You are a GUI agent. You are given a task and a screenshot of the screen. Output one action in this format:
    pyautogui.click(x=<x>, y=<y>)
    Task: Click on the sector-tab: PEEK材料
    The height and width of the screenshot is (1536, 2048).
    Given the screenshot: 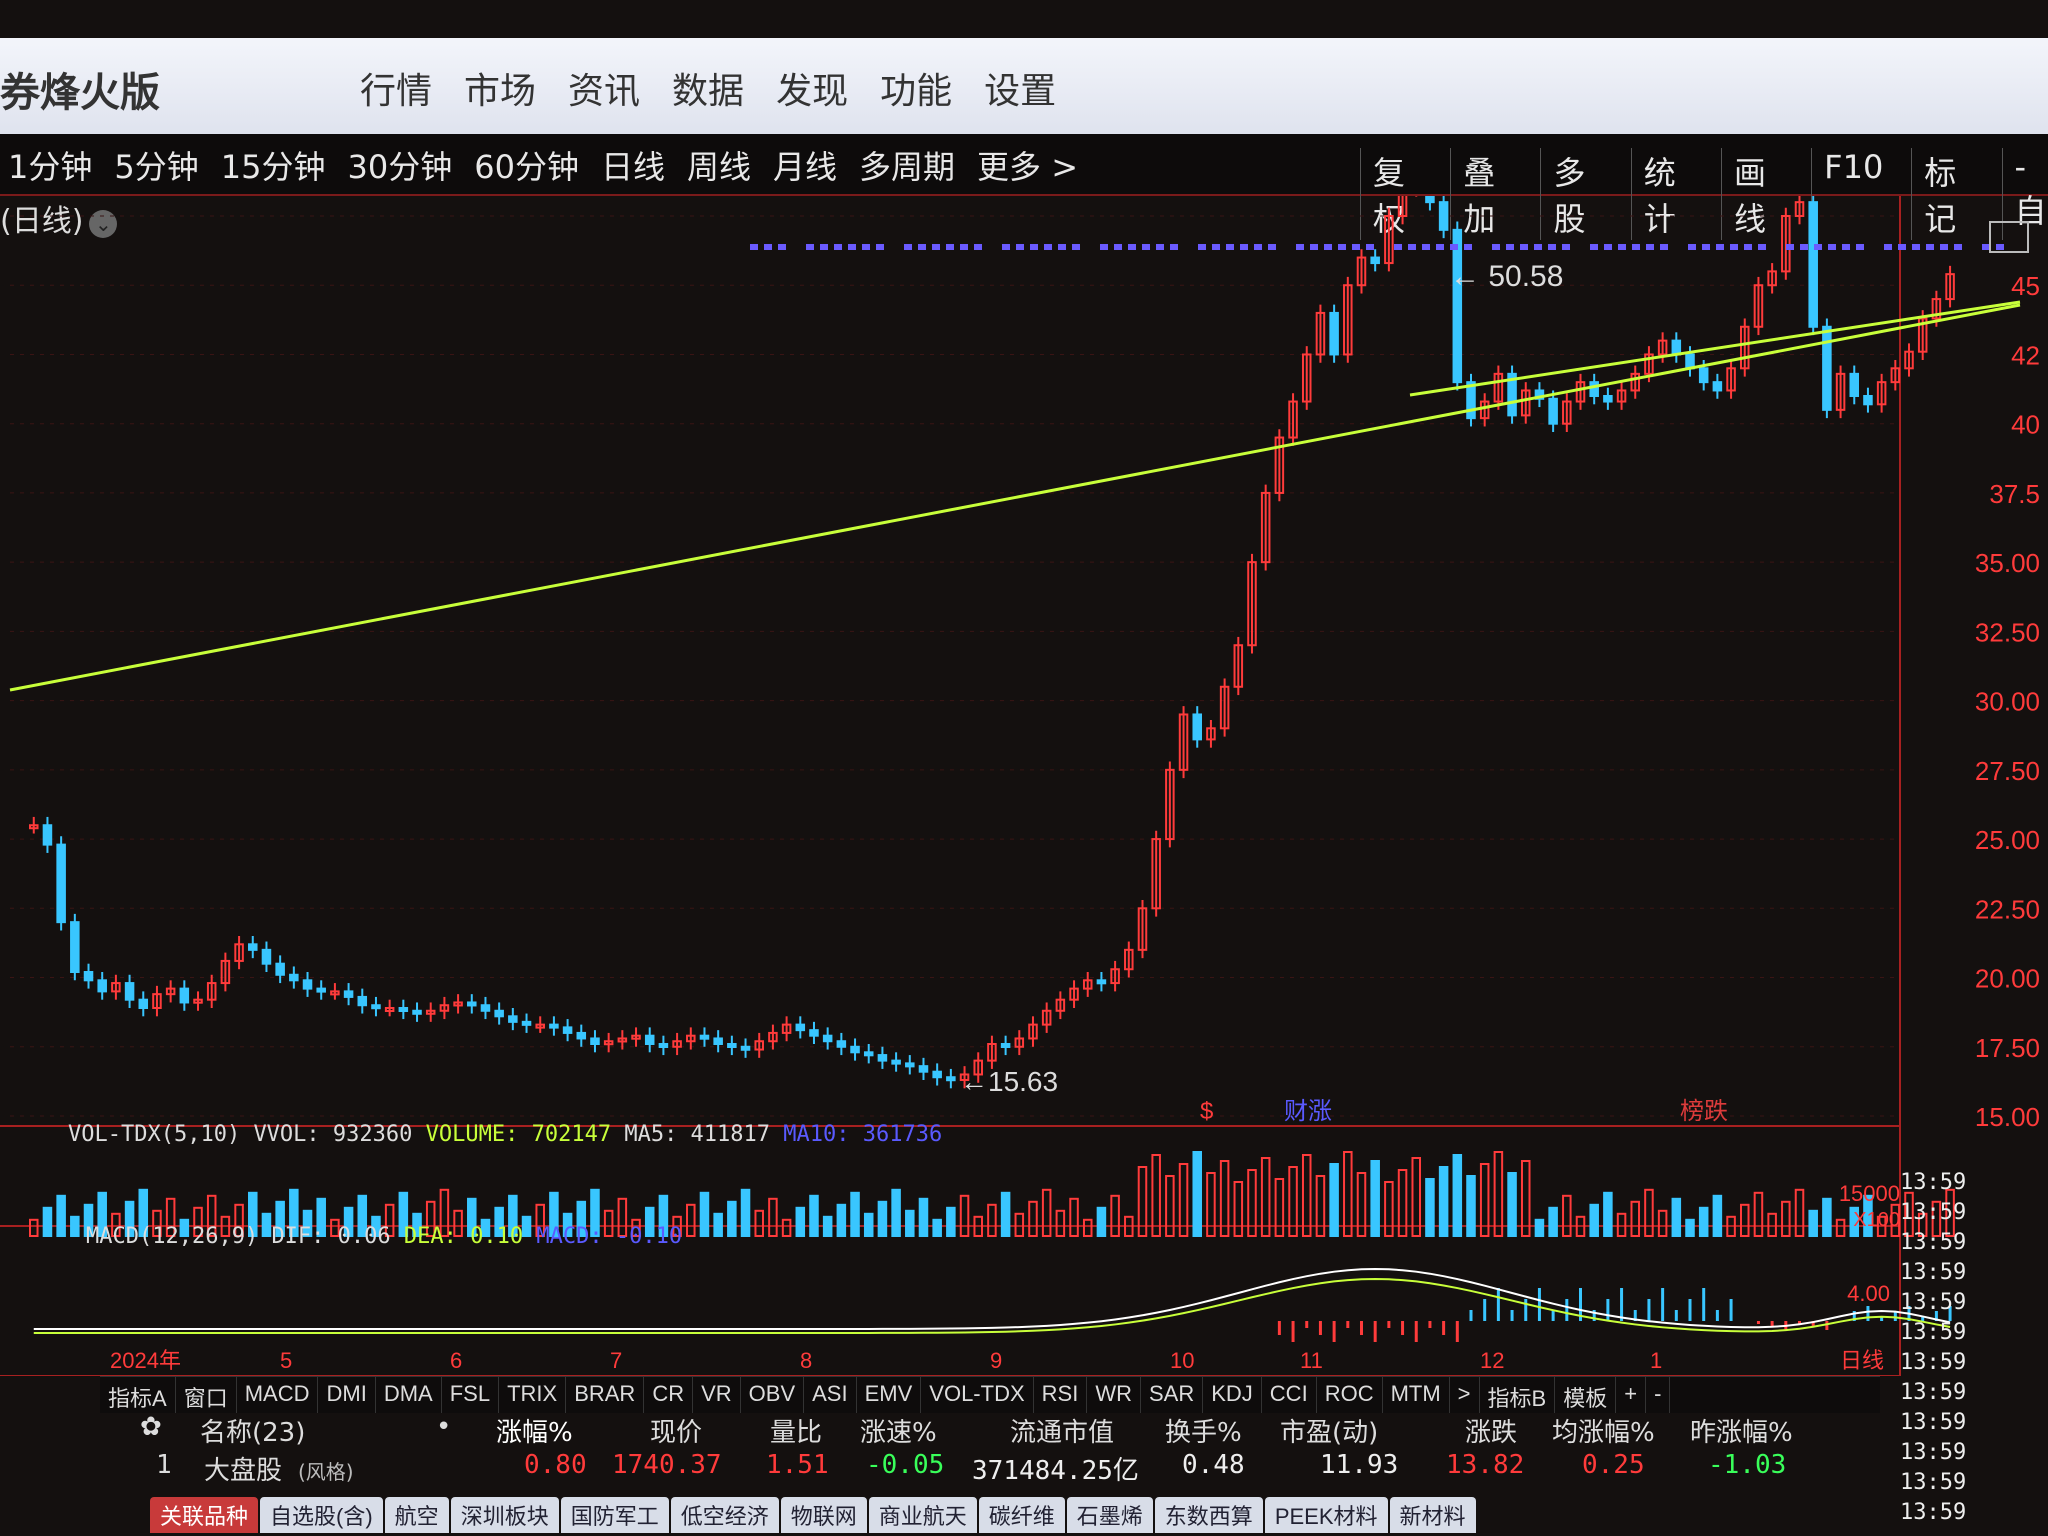 What is the action you would take?
    pyautogui.click(x=1326, y=1515)
    